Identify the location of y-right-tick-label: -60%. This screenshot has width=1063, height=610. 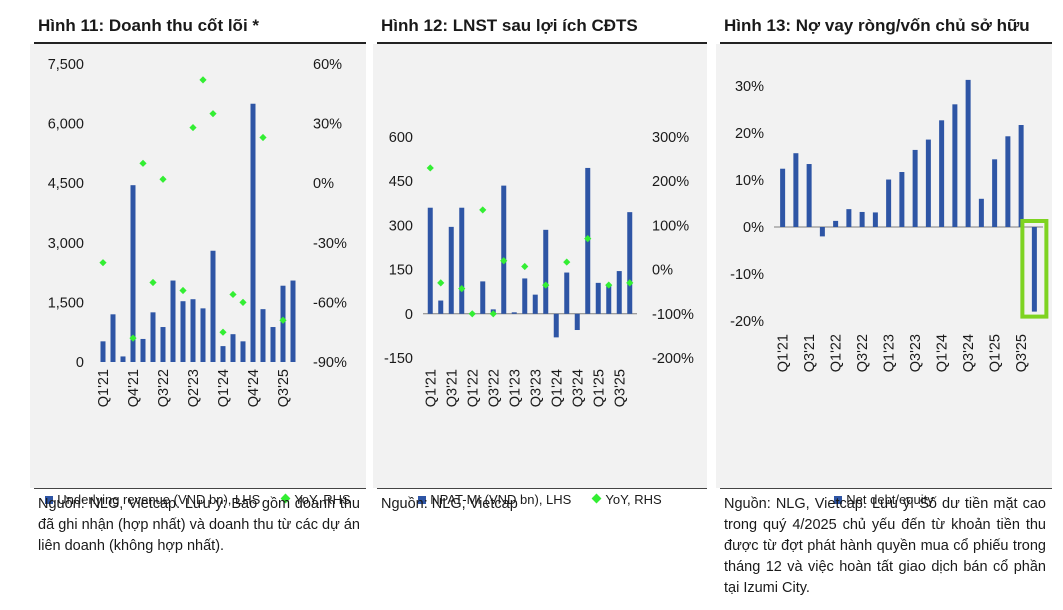
(330, 303).